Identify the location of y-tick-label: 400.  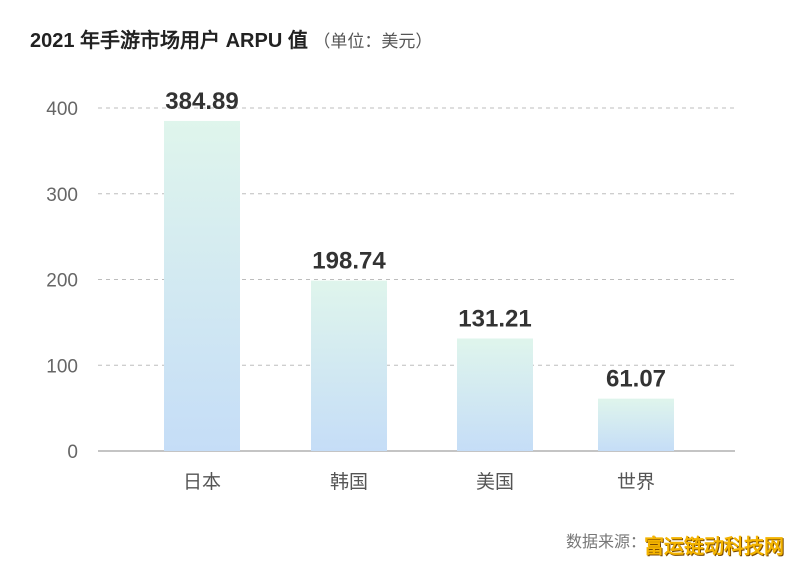
(62, 109).